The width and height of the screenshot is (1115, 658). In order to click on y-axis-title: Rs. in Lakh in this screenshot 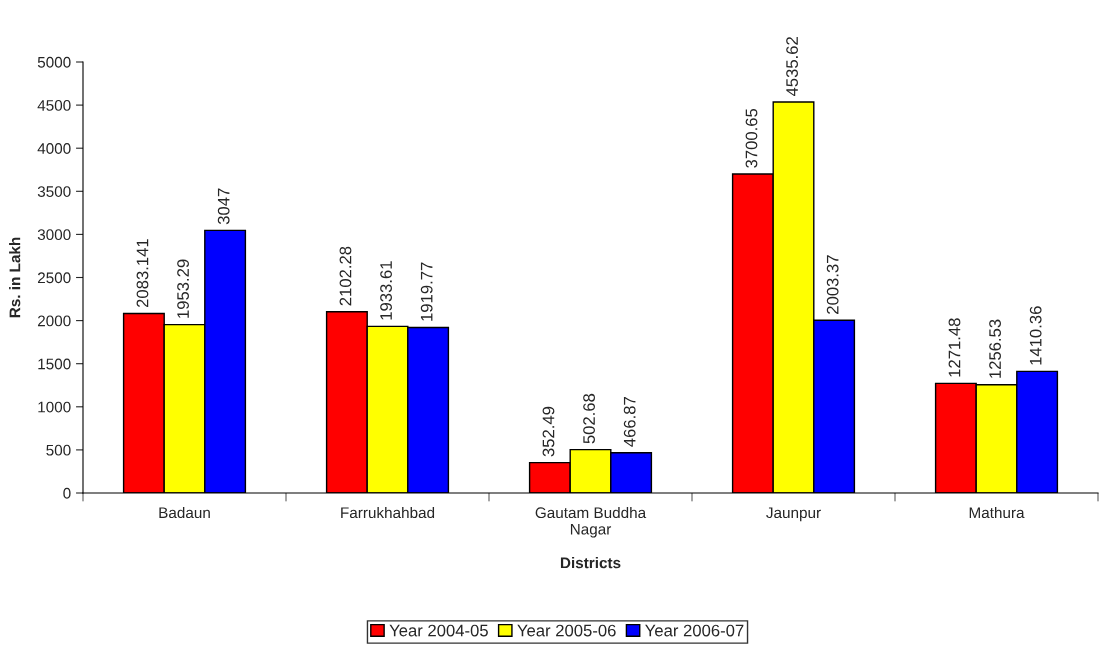, I will do `click(15, 277)`.